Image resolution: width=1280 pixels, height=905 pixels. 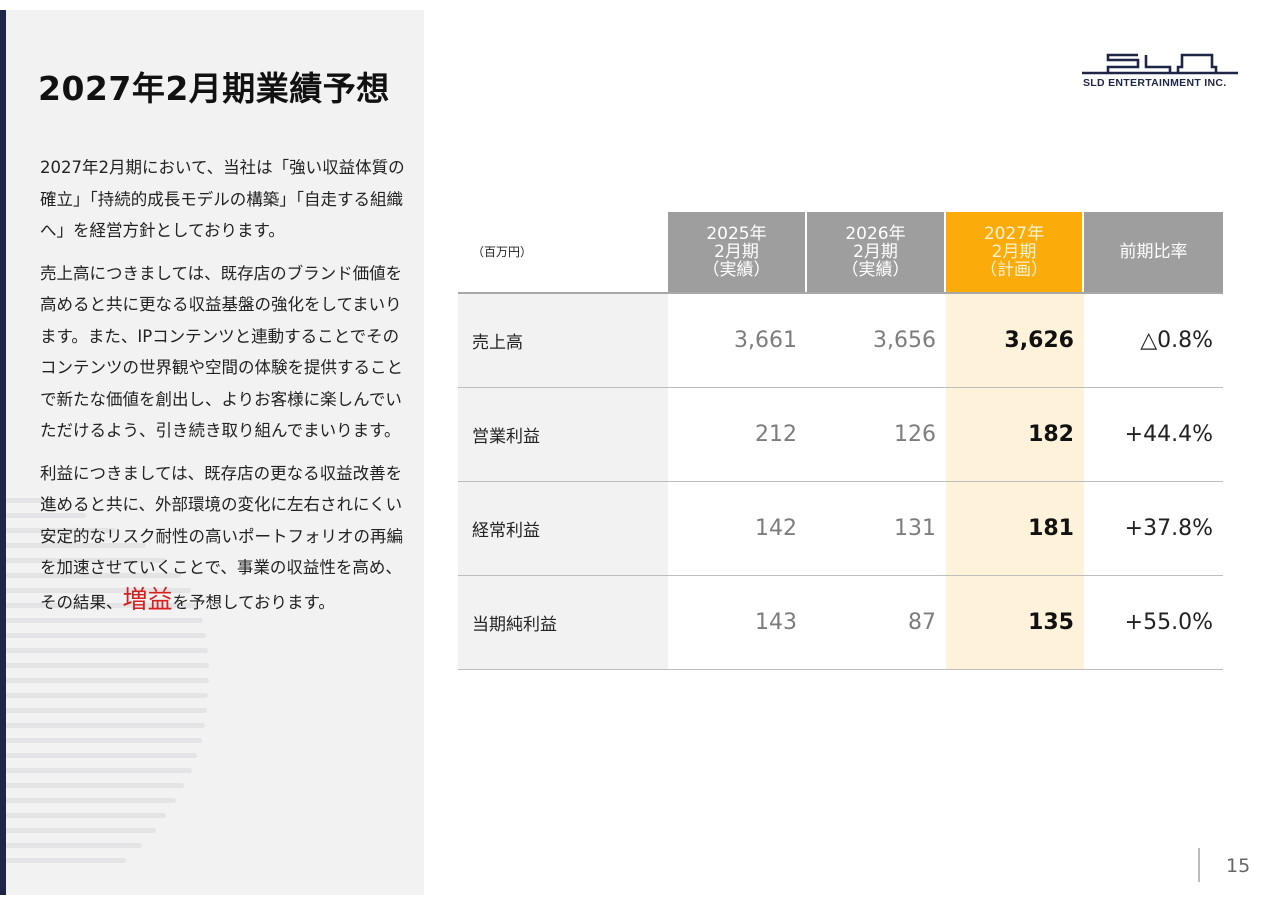 I want to click on value-fy2026: 3,656, so click(x=904, y=340).